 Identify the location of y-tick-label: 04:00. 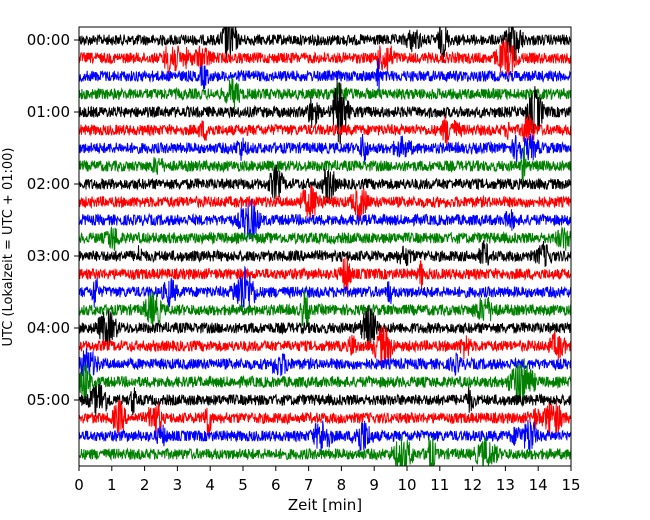
(48, 328).